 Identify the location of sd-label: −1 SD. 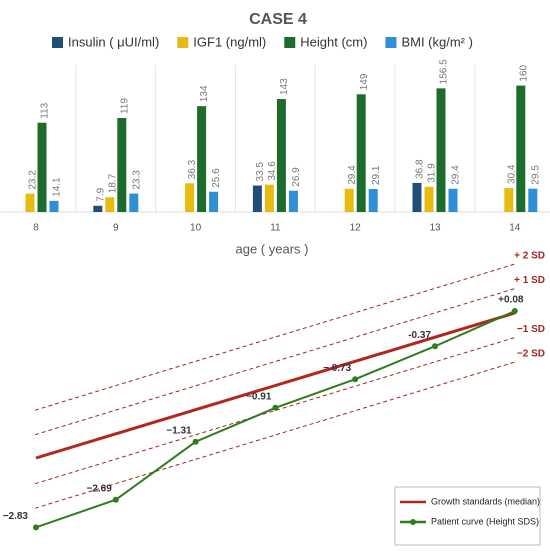
(531, 329).